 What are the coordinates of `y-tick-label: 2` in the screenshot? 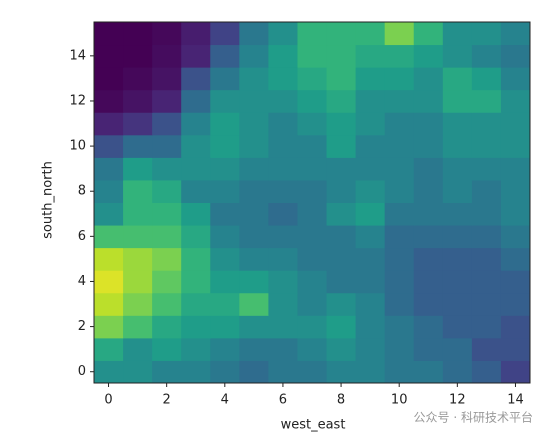 It's located at (82, 326).